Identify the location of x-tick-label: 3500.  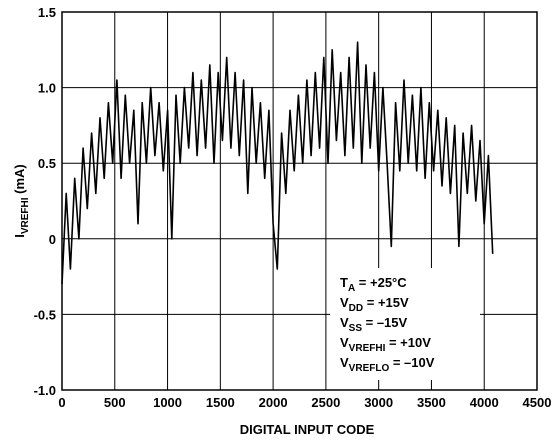
(431, 402).